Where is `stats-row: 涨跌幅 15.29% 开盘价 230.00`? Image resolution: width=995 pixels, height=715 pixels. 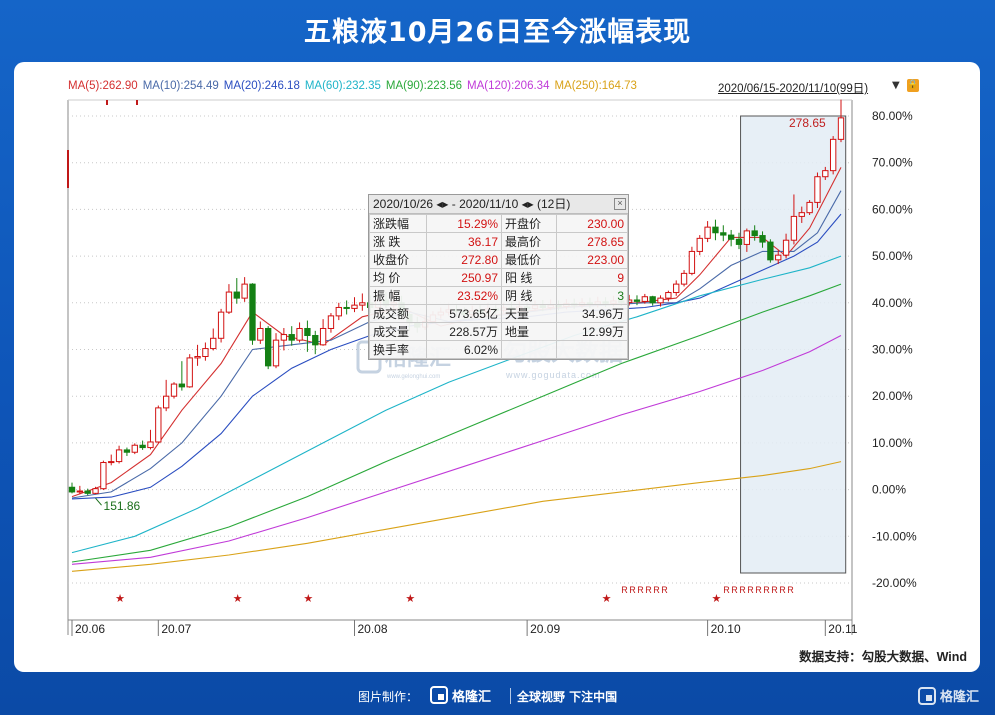
stats-row: 涨跌幅 15.29% 开盘价 230.00 is located at coordinates (498, 223).